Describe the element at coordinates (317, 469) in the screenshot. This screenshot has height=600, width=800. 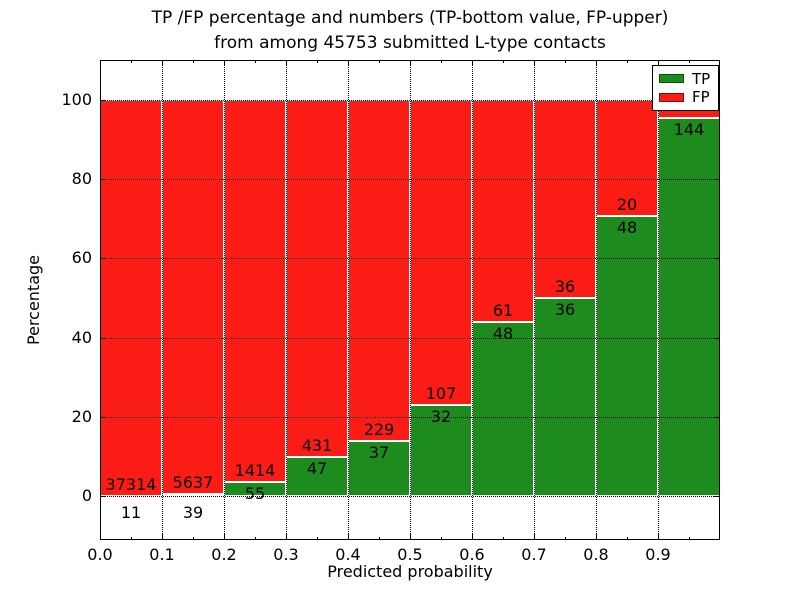
I see `tp-count-label: 47` at that location.